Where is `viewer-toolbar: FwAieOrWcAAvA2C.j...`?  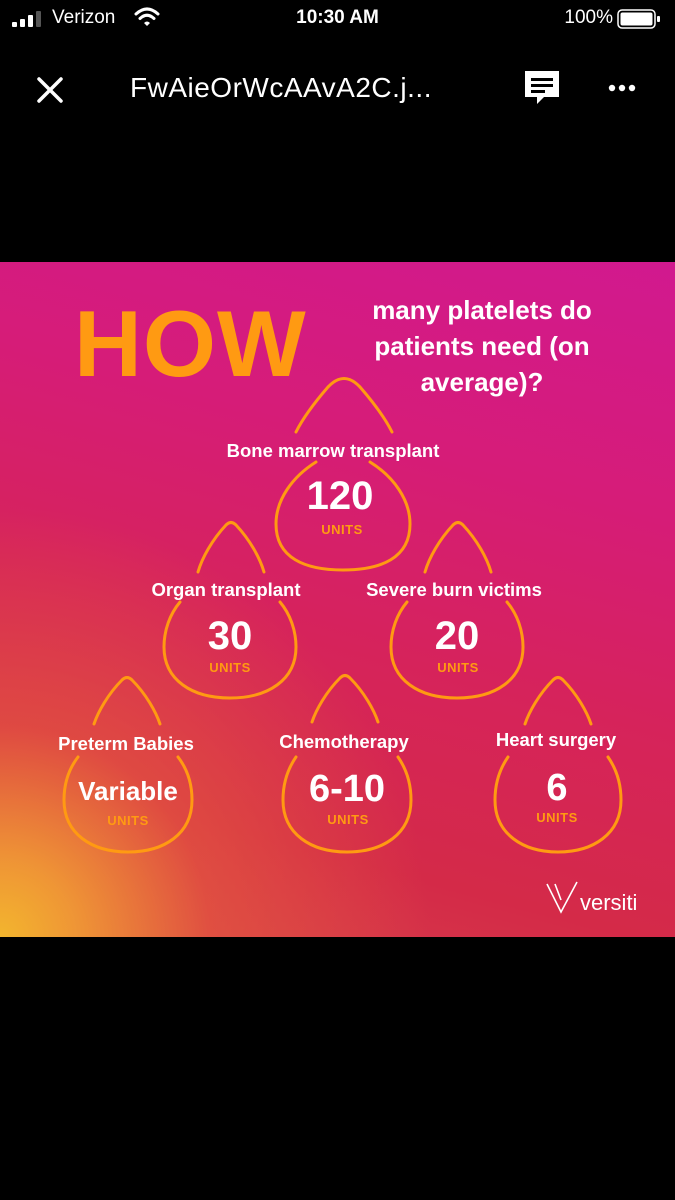 viewer-toolbar: FwAieOrWcAAvA2C.j... is located at coordinates (337, 88).